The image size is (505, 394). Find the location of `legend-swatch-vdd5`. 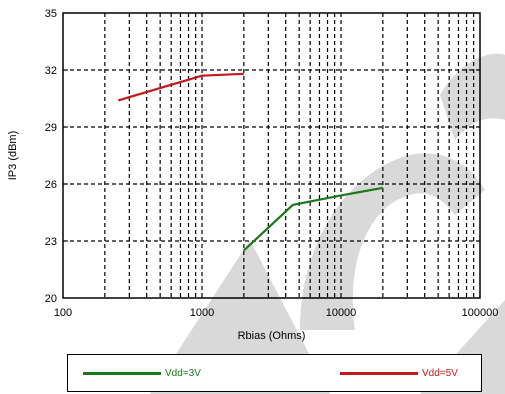

legend-swatch-vdd5 is located at coordinates (379, 373).